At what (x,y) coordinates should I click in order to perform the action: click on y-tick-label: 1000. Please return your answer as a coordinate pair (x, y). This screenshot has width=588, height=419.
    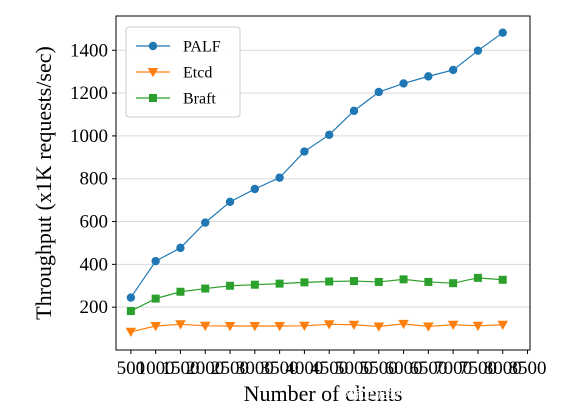
    Looking at the image, I should click on (89, 136).